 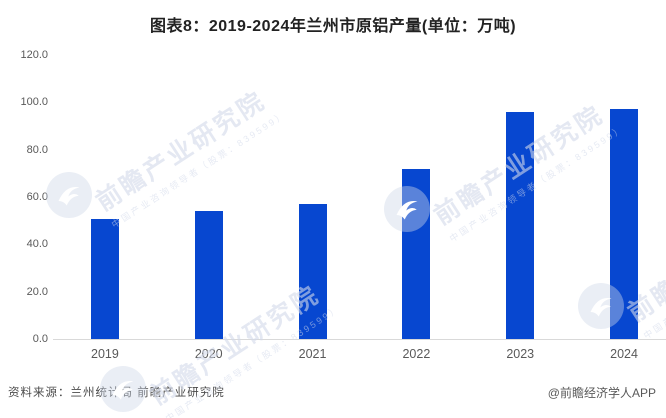 What do you see at coordinates (359, 354) in the screenshot?
I see `x-axis-labels: 2019 2020 2021 2022 2023 2024` at bounding box center [359, 354].